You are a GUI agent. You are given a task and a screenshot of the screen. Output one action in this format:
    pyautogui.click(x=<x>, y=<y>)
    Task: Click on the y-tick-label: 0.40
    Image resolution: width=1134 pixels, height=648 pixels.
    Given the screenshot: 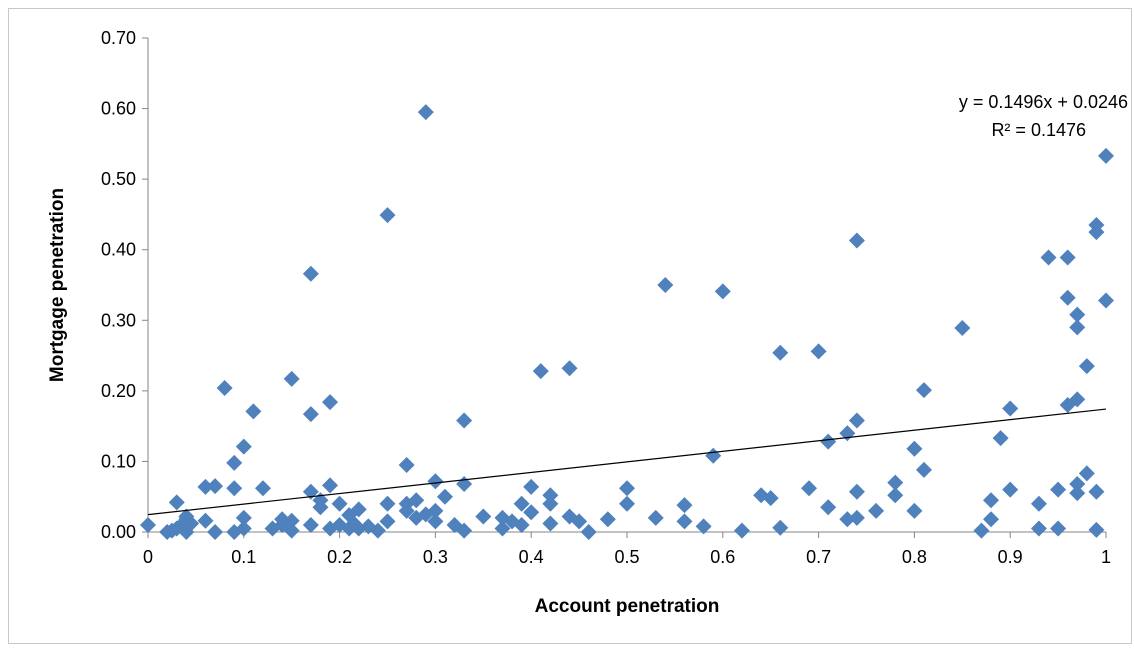 What is the action you would take?
    pyautogui.click(x=118, y=250)
    